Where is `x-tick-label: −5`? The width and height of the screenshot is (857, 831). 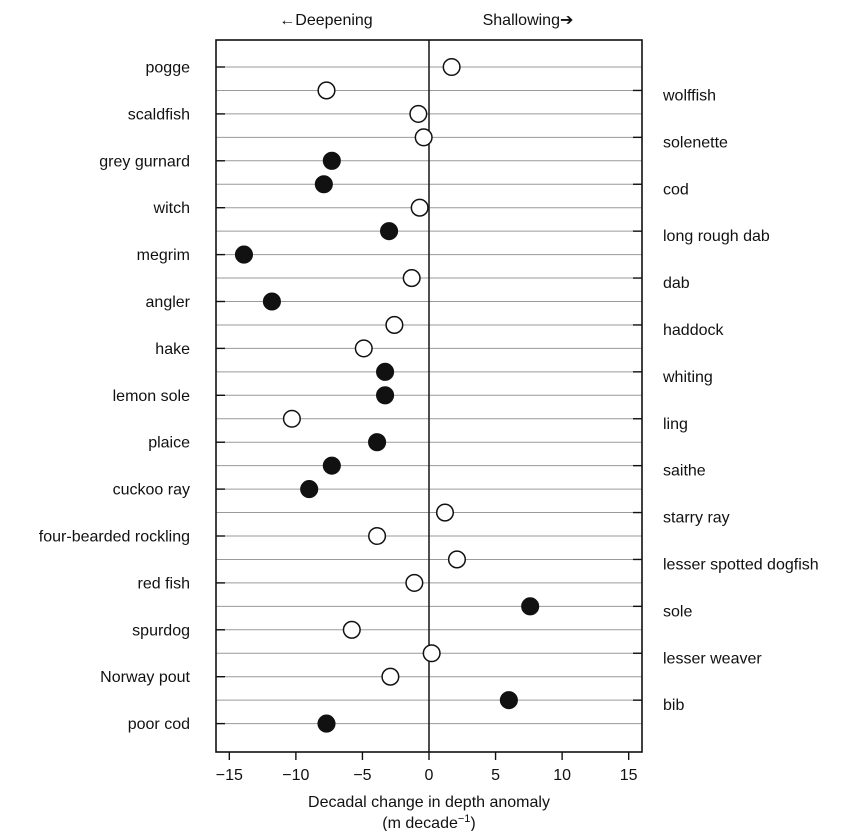
x-tick-label: −5 is located at coordinates (362, 775).